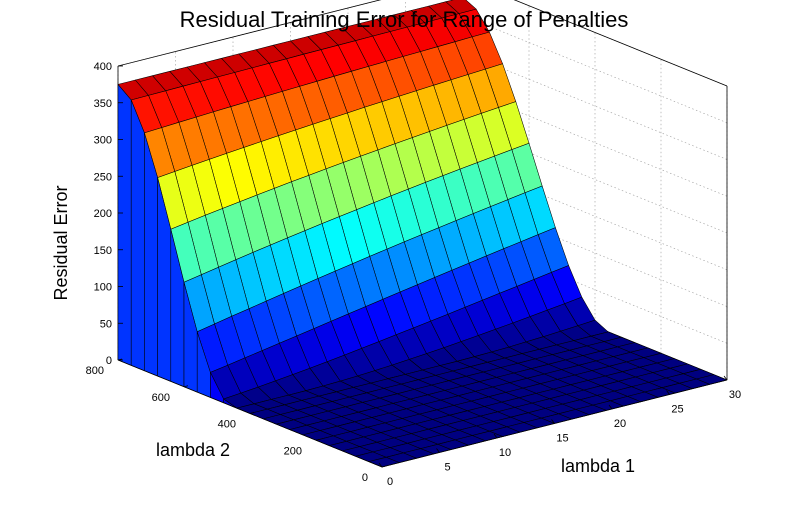 This screenshot has width=804, height=525. I want to click on y-tick-label: 800, so click(95, 371).